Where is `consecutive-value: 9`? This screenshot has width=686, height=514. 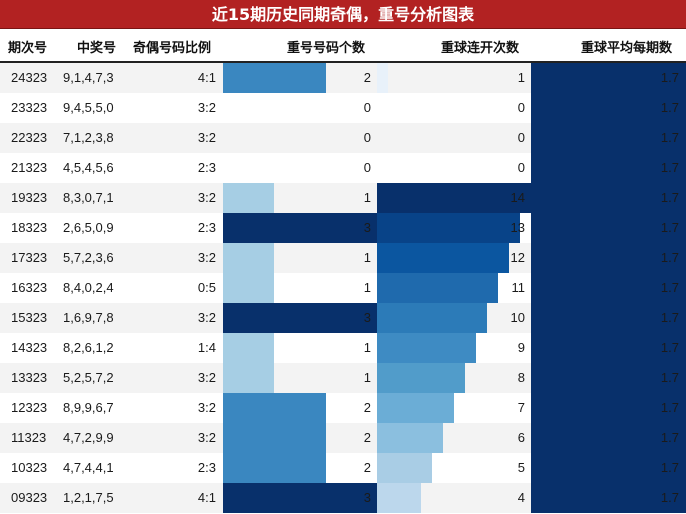 consecutive-value: 9 is located at coordinates (521, 347).